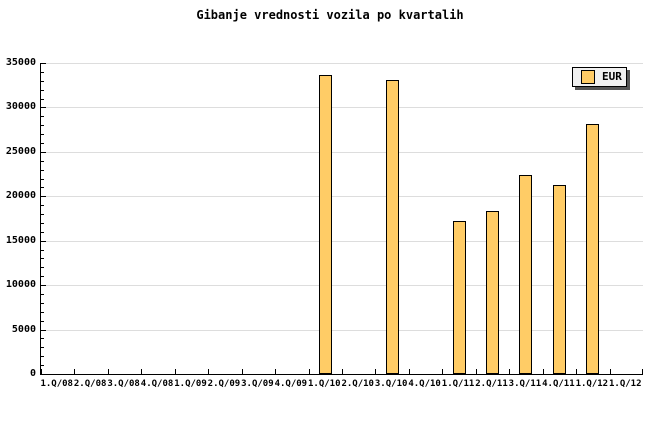 The image size is (660, 440). Describe the element at coordinates (330, 15) in the screenshot. I see `chart-title: Gibanje vrednosti vozila po kvartalih` at that location.